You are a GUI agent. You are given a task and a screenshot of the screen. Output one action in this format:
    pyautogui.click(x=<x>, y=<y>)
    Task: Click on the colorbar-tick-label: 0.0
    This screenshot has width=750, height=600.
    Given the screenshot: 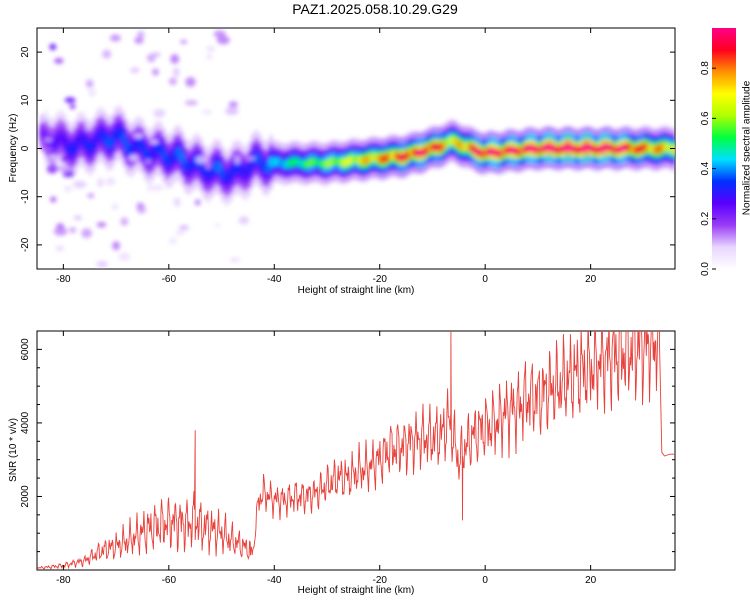 What is the action you would take?
    pyautogui.click(x=705, y=269)
    